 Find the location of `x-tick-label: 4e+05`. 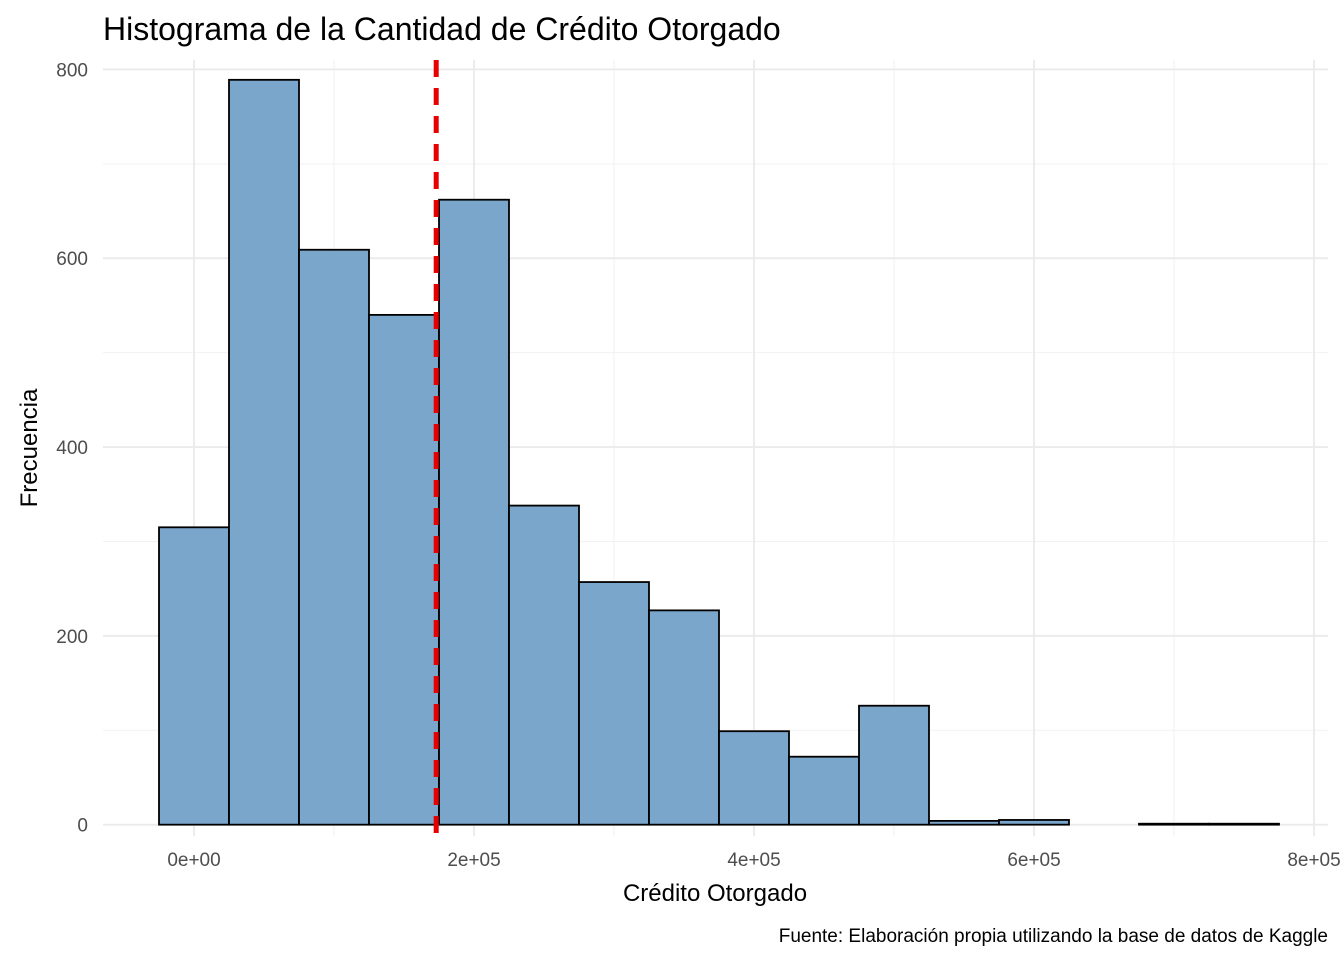

x-tick-label: 4e+05 is located at coordinates (753, 860).